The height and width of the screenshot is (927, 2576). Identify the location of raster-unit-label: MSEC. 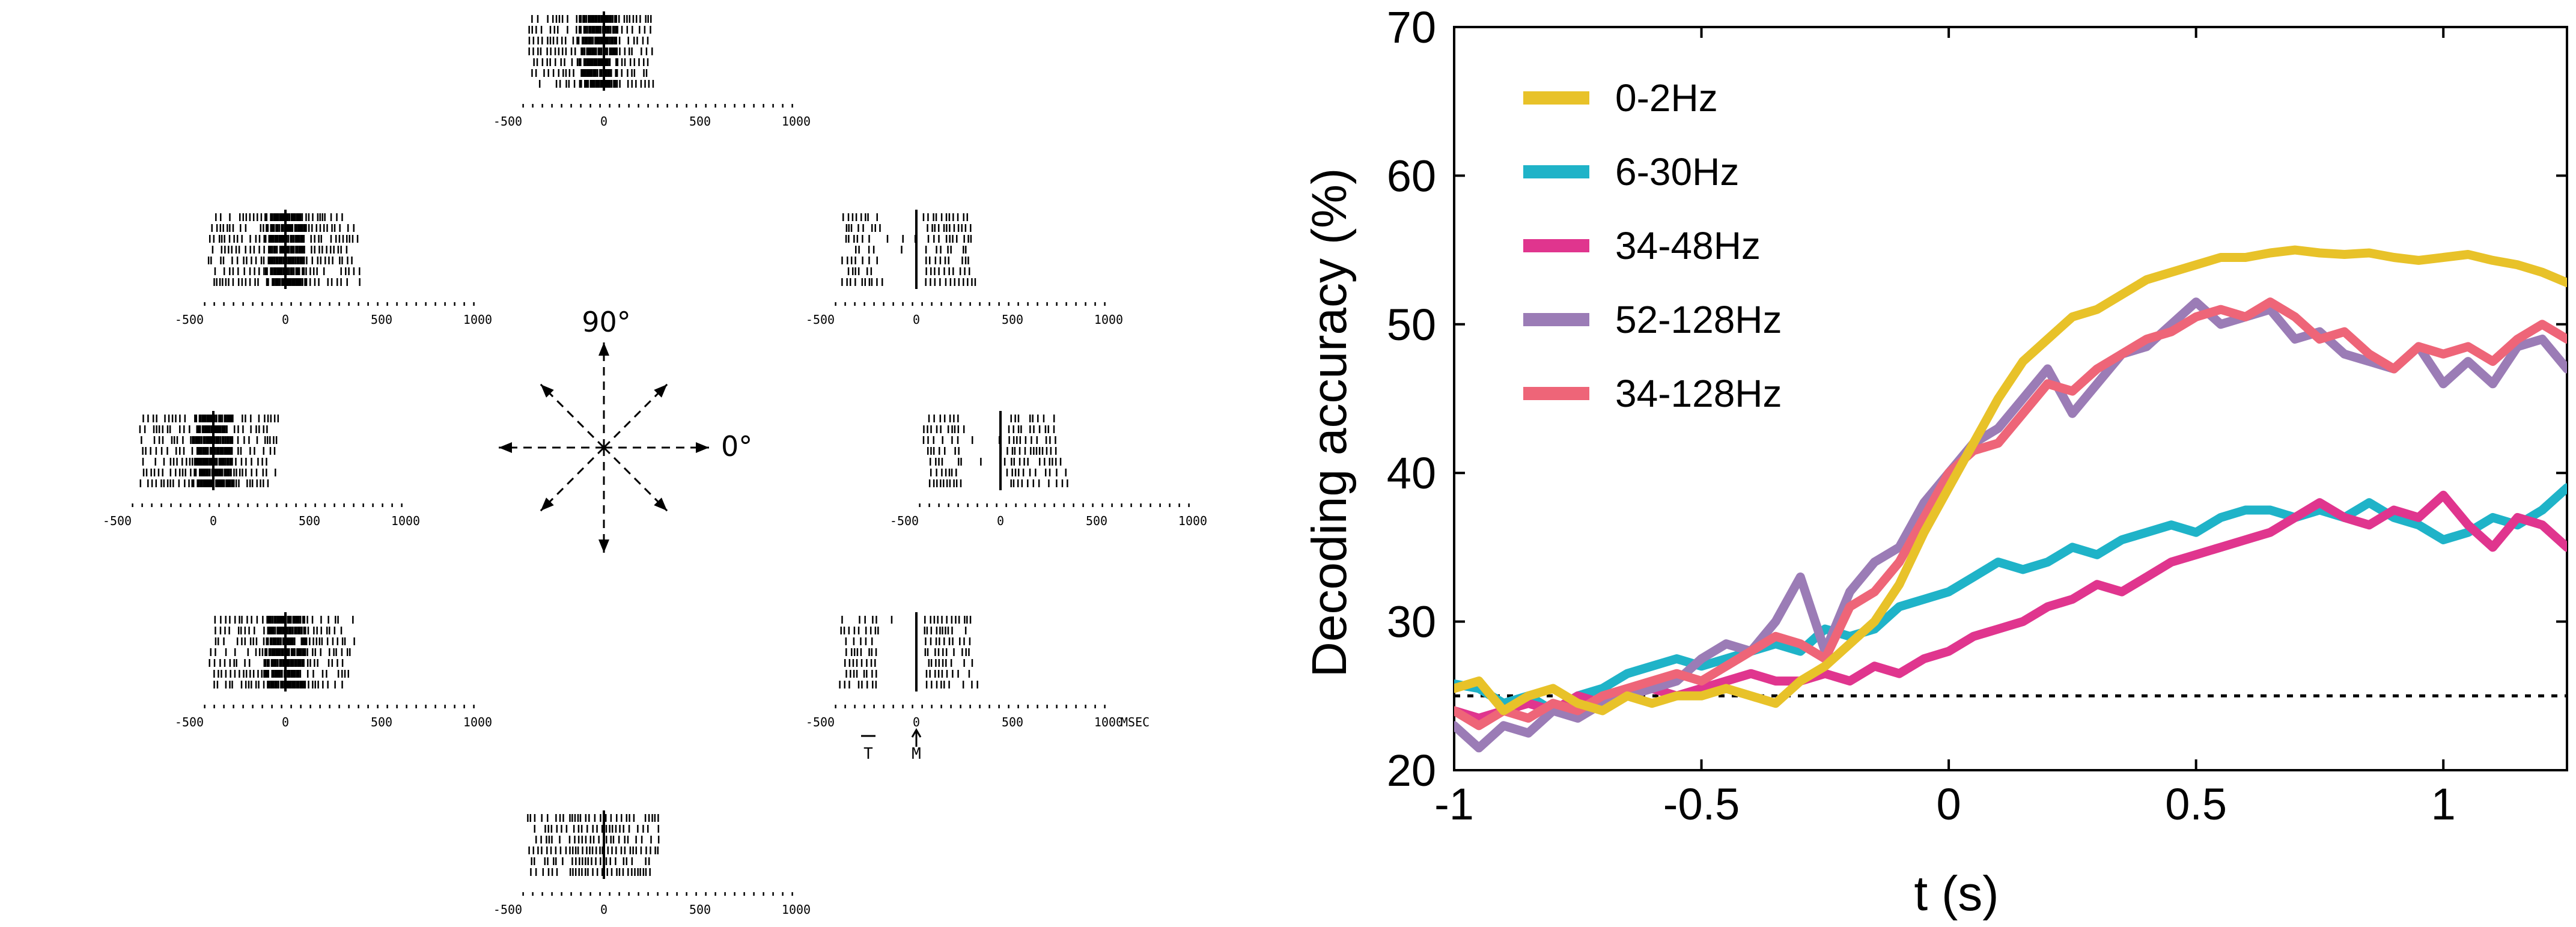
(1135, 722).